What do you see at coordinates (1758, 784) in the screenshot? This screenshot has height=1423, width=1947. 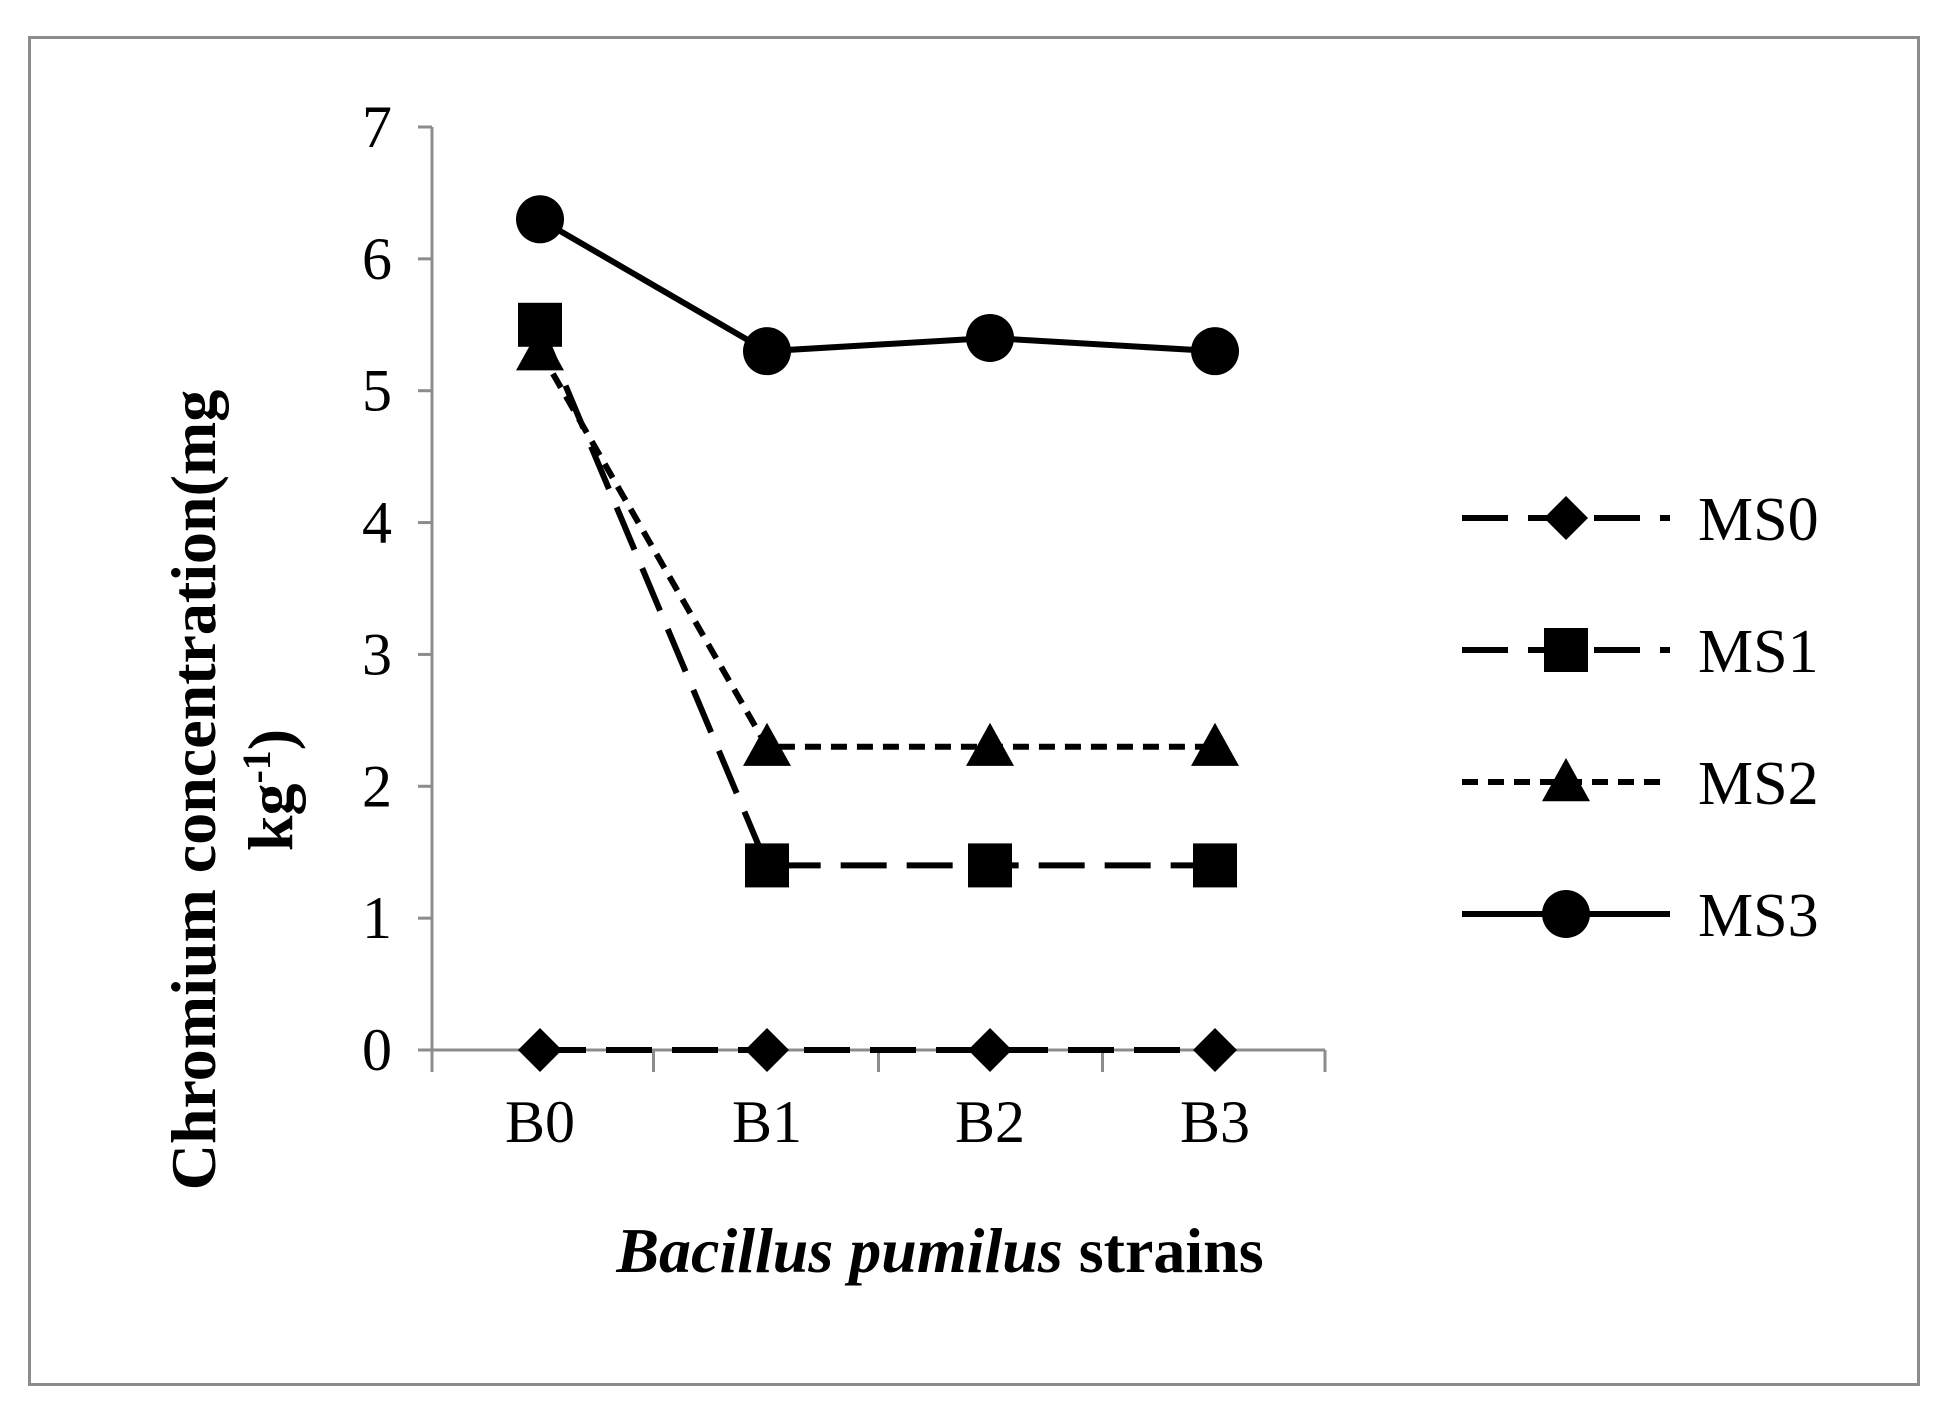 I see `legend-label: MS2` at bounding box center [1758, 784].